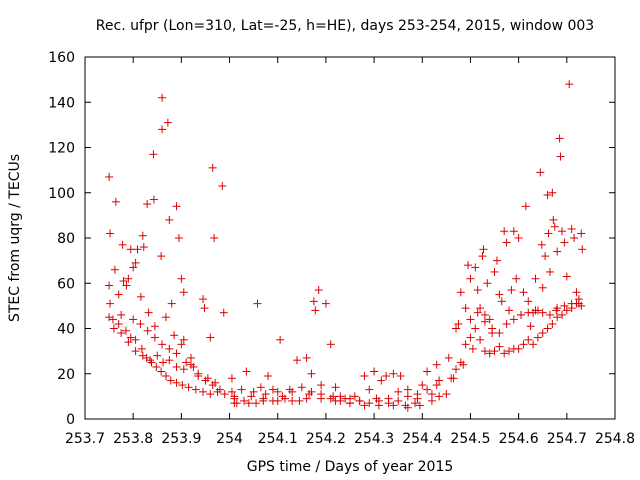  I want to click on x-tick-label: 254.3, so click(374, 439).